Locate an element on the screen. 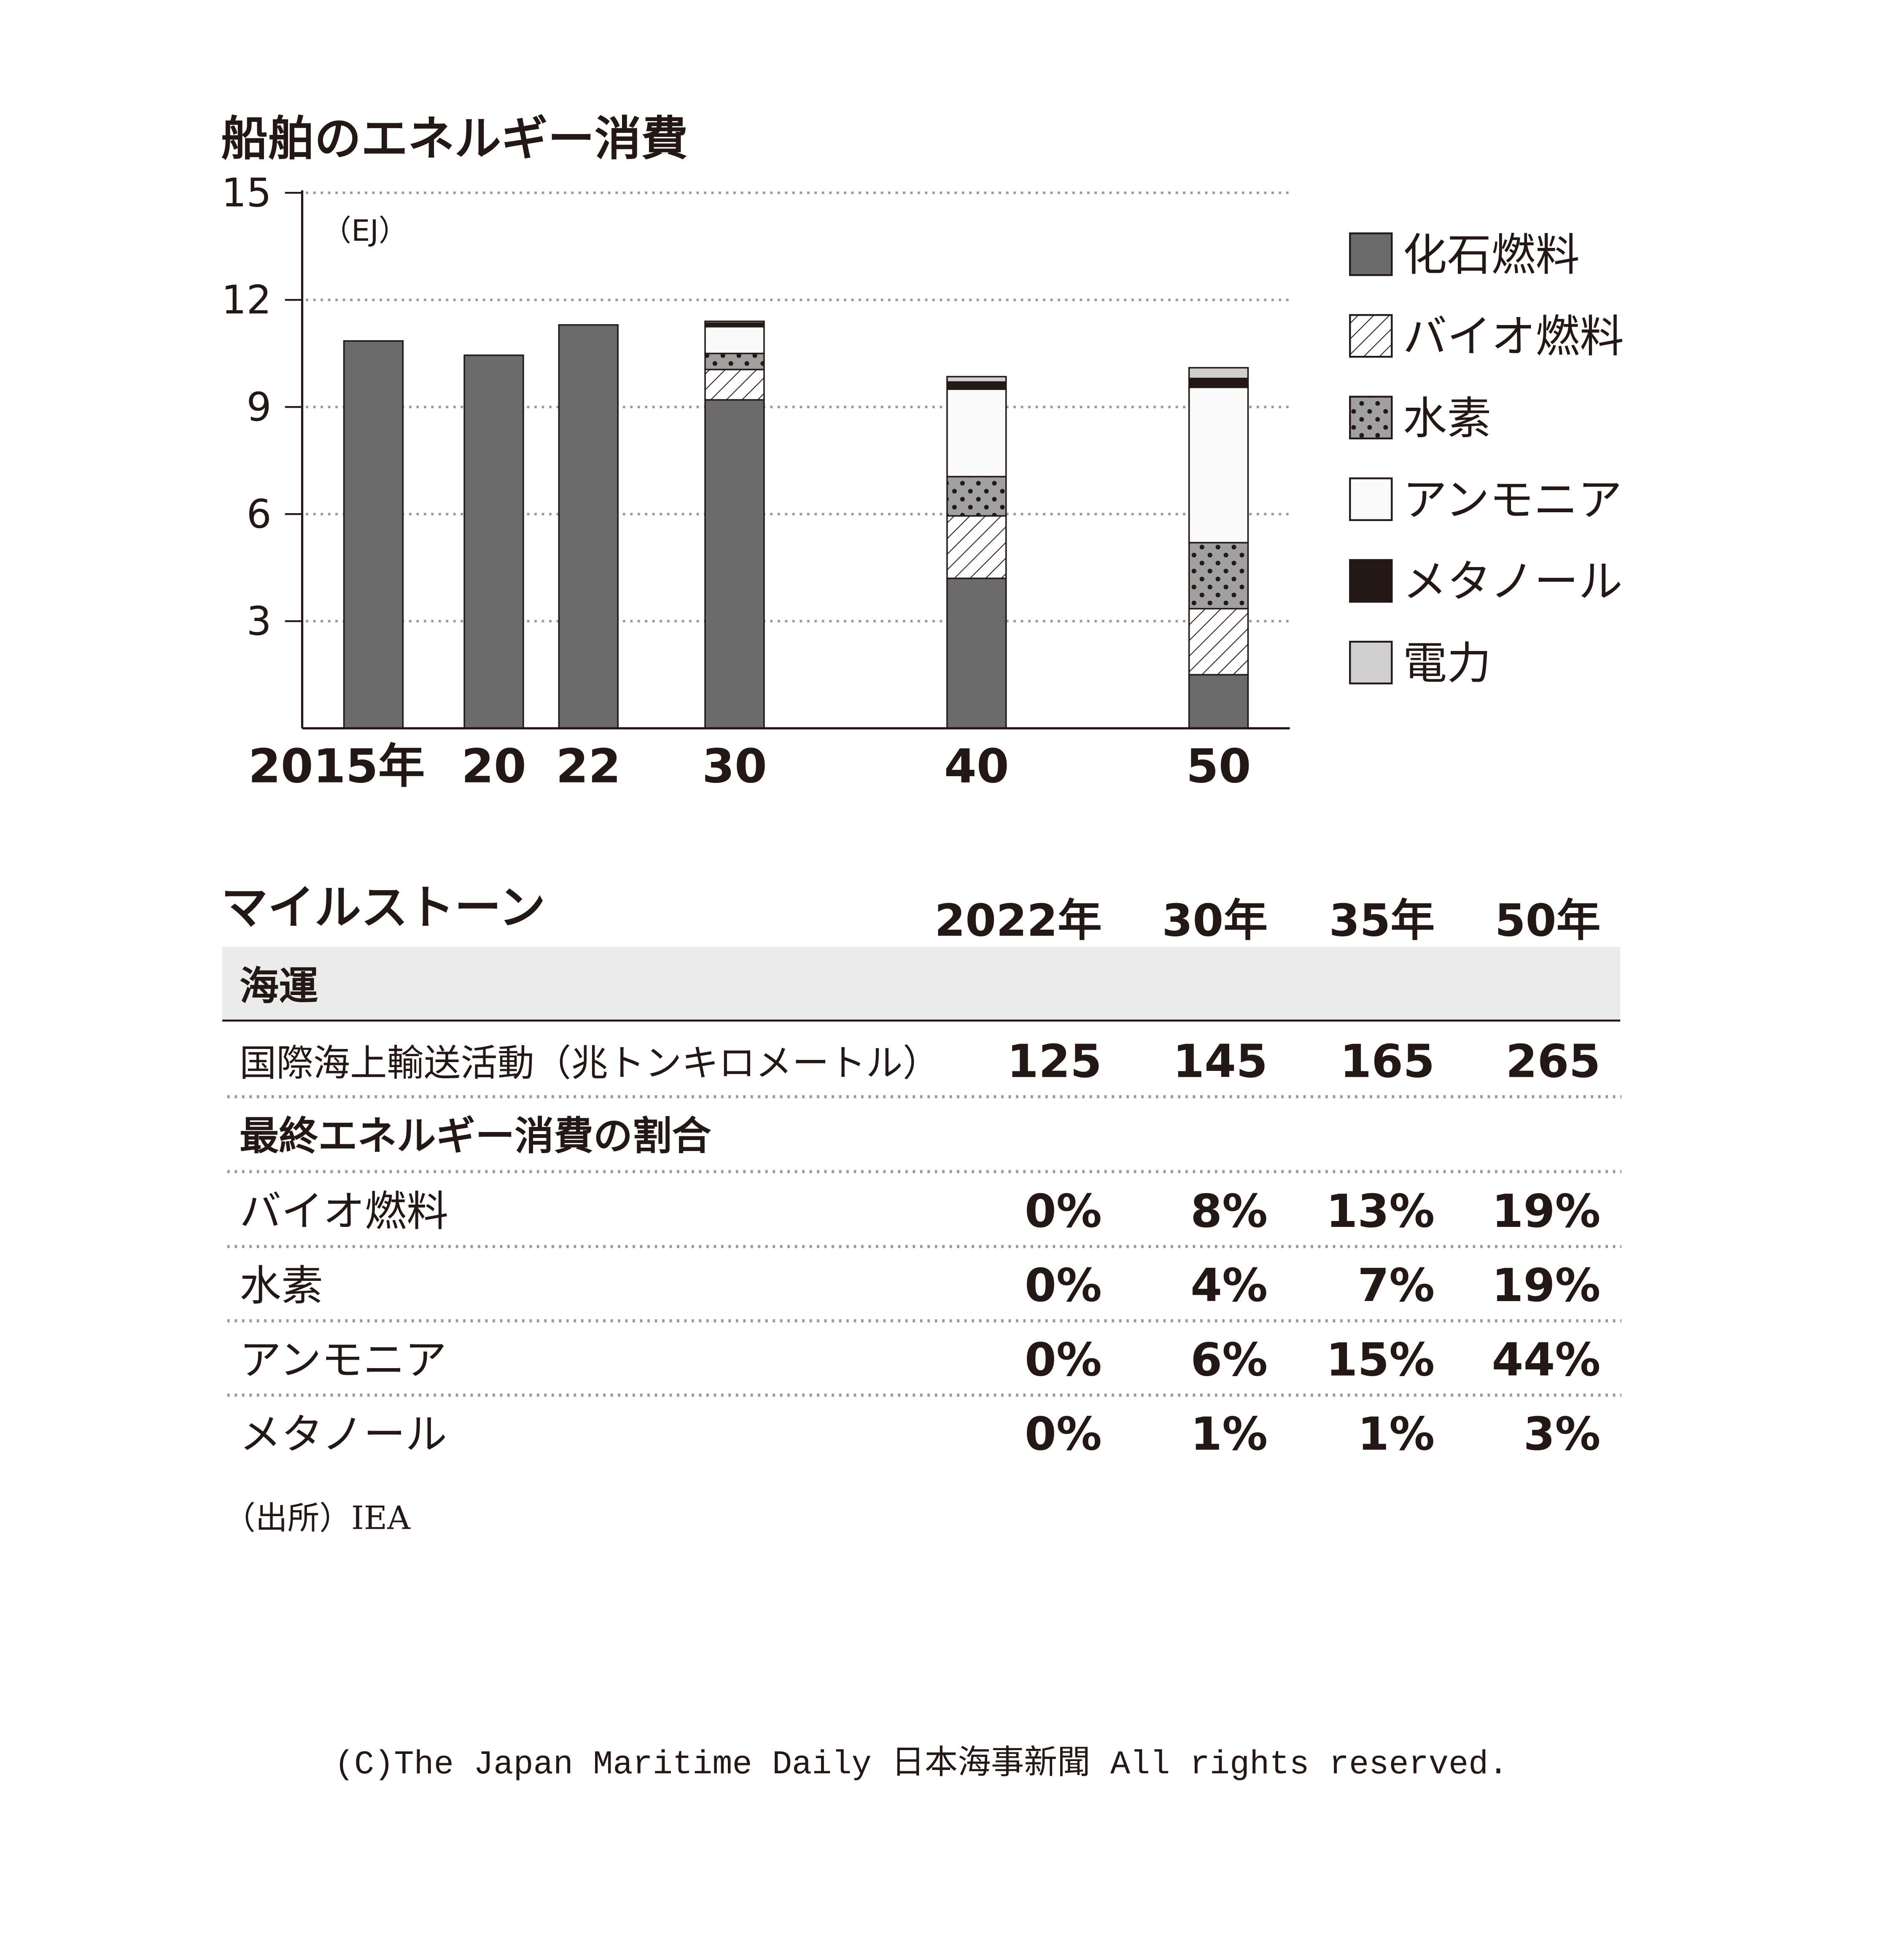  table-cell: 265 is located at coordinates (1553, 1061).